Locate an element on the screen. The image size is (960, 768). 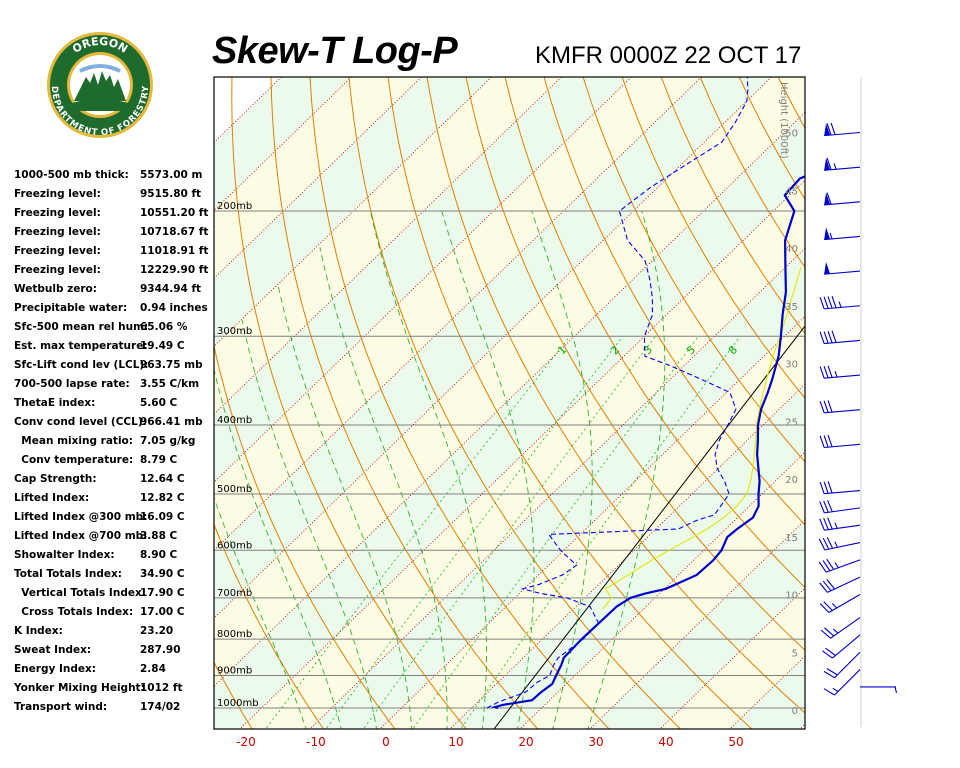
index-value: 5.60 C is located at coordinates (159, 403).